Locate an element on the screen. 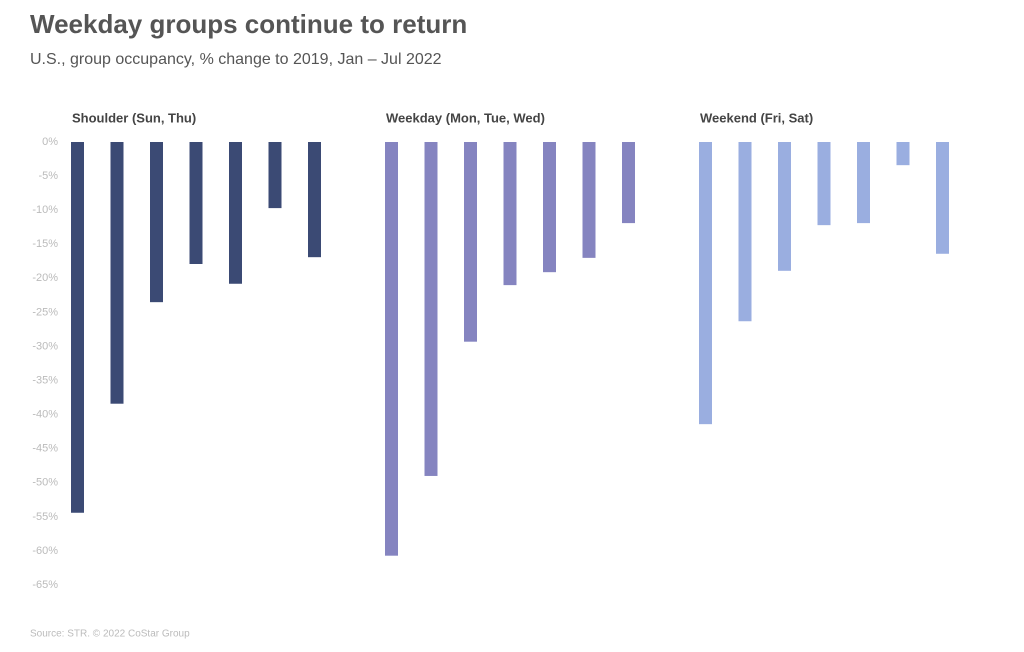 The image size is (1024, 652). panel-title: Weekday (Mon, Tue, Wed) is located at coordinates (465, 117).